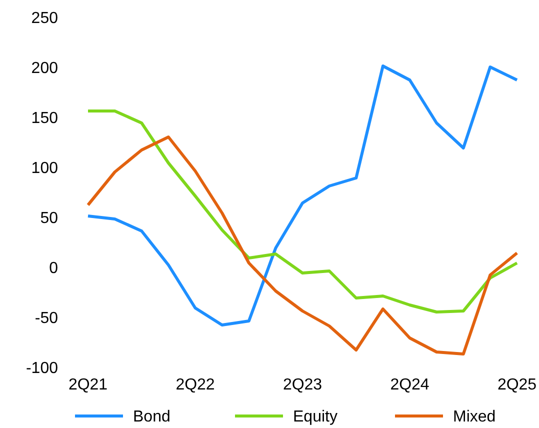  Describe the element at coordinates (517, 385) in the screenshot. I see `x-tick-label: 2Q25` at that location.